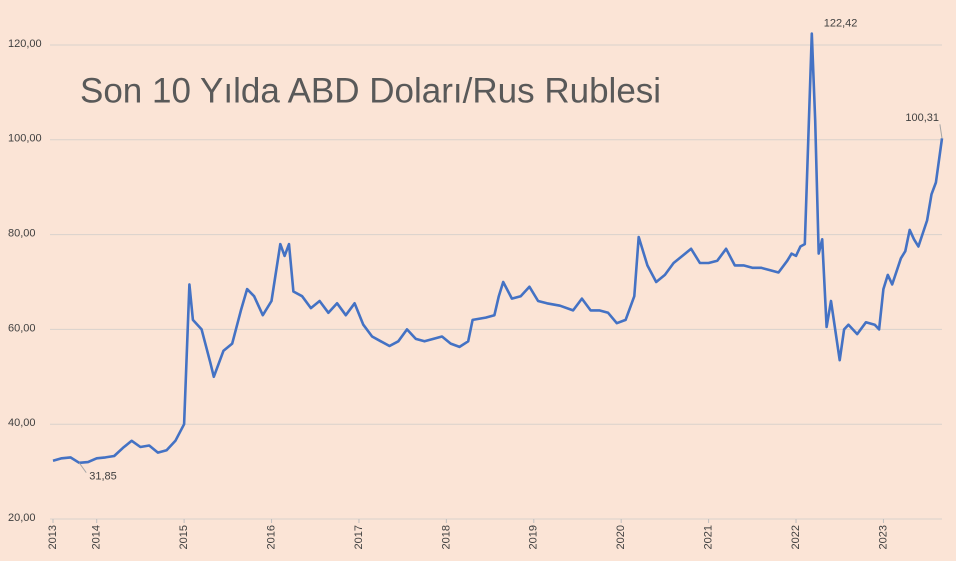  What do you see at coordinates (271, 537) in the screenshot?
I see `x-tick-label: 2016` at bounding box center [271, 537].